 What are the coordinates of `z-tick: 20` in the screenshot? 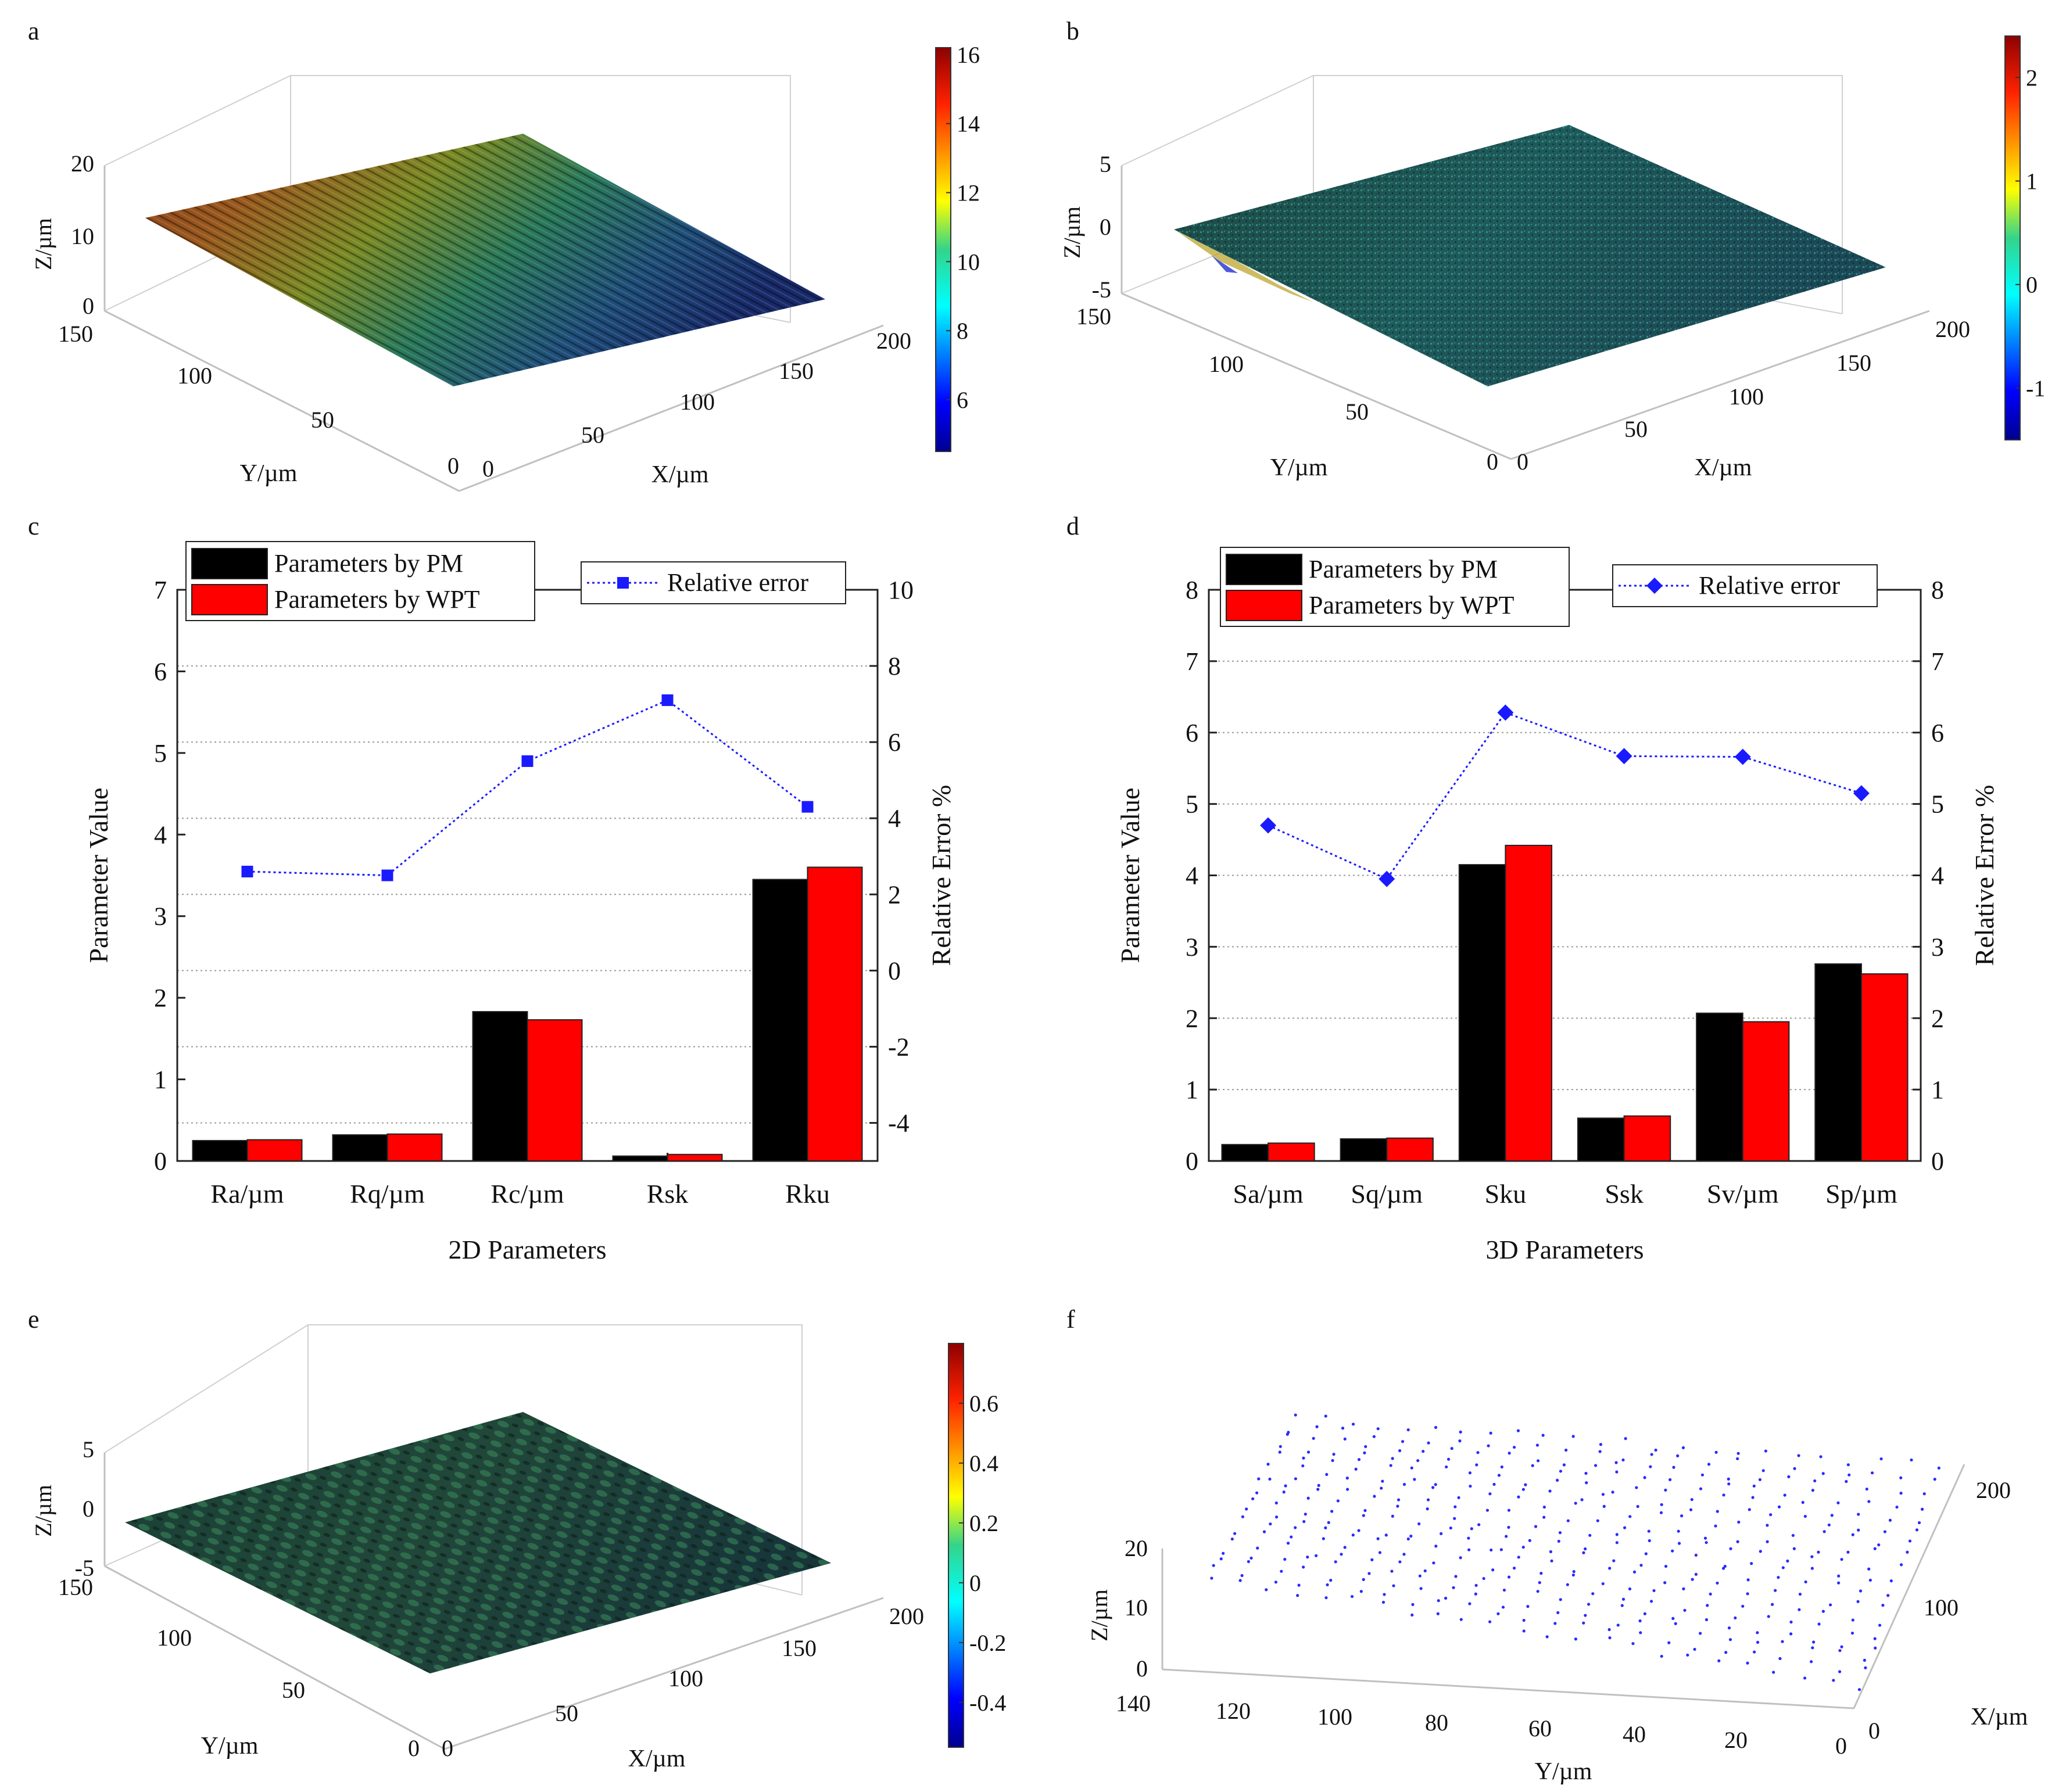 It's located at (1136, 1548).